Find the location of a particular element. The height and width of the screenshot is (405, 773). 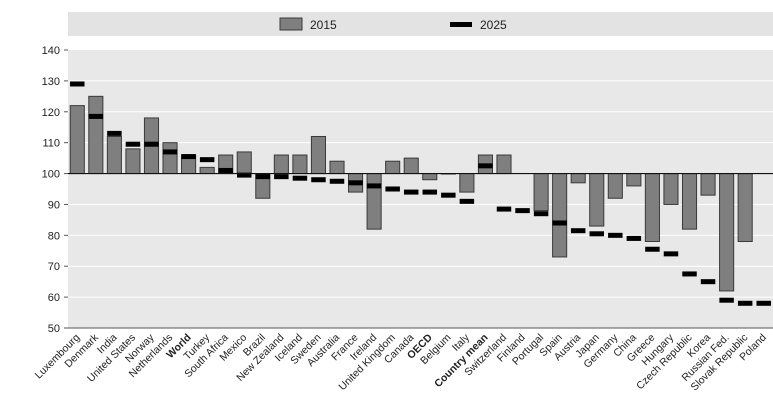

y-tick-label: 140 is located at coordinates (51, 51).